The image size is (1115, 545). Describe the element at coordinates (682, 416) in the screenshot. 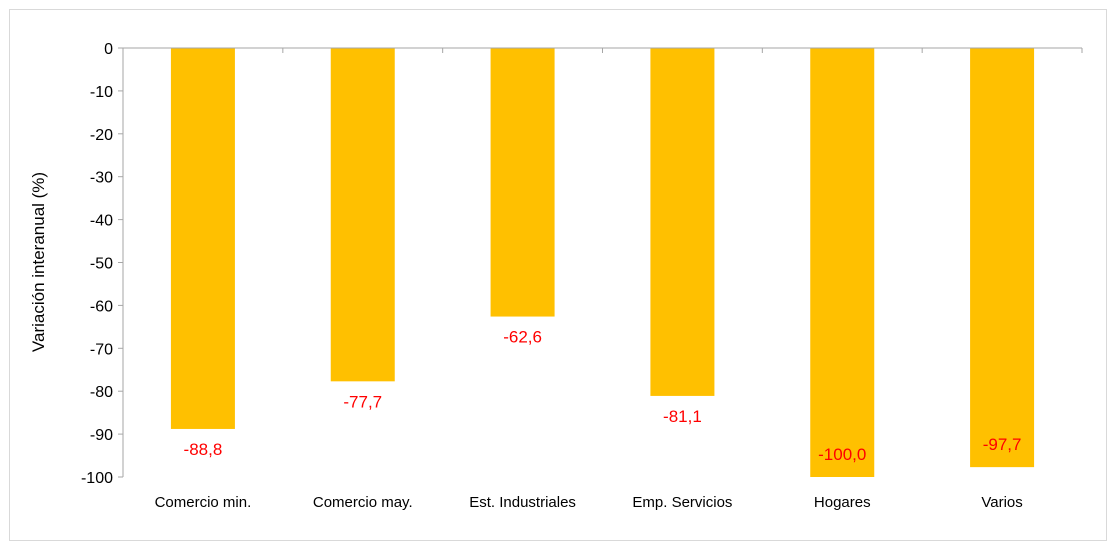

I see `data-label: -81,1` at that location.